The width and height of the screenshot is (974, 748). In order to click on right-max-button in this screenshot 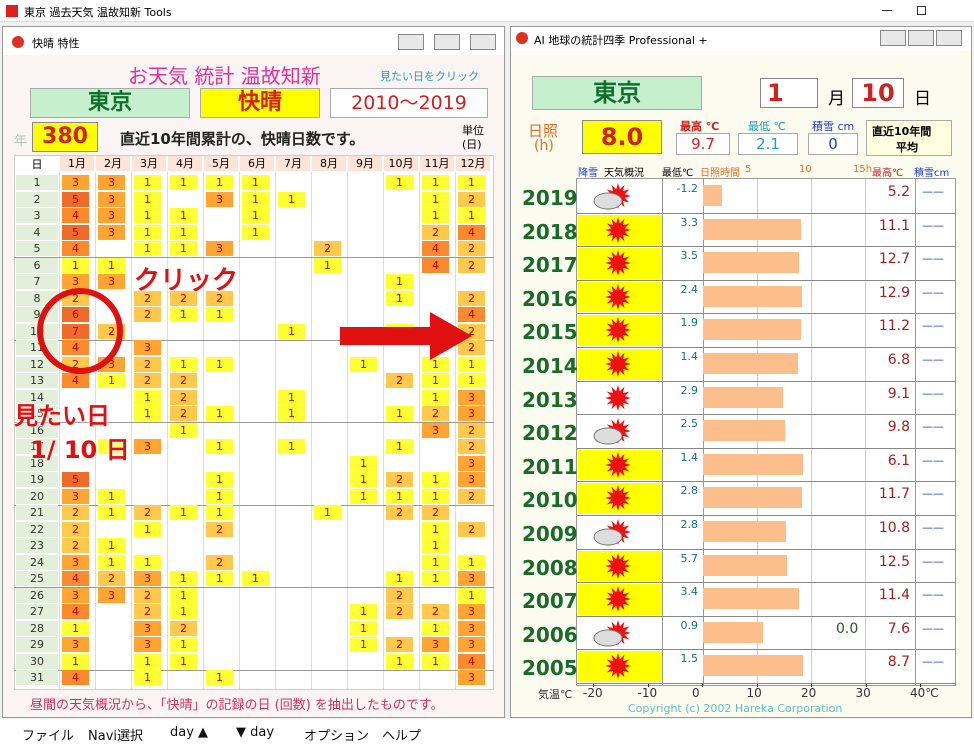, I will do `click(921, 38)`.